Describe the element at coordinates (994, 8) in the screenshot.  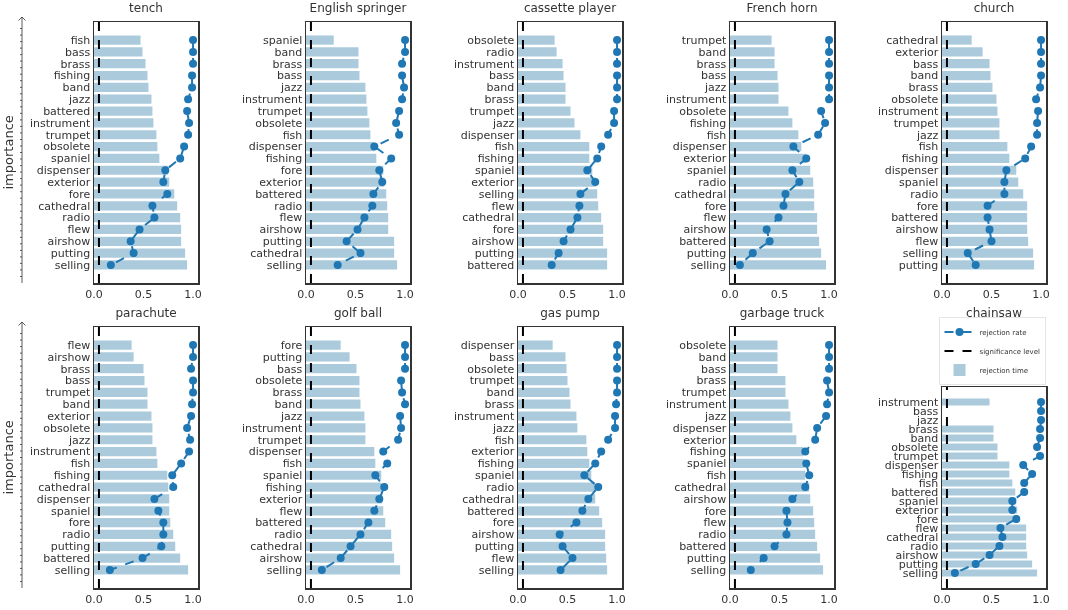
I see `chart-title: church` at that location.